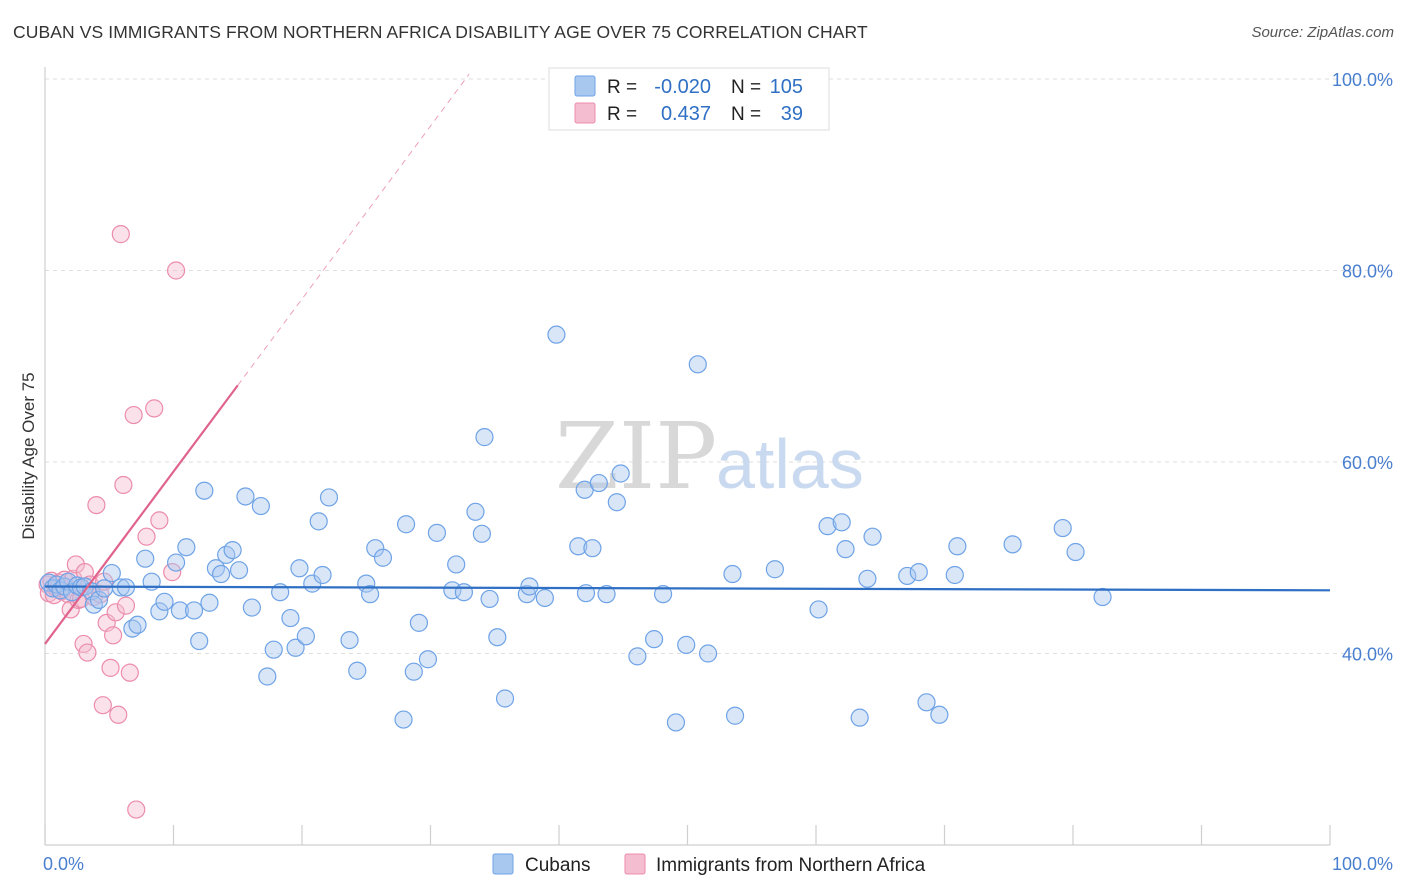  I want to click on x-tick-label-max: 100.0%, so click(1362, 864).